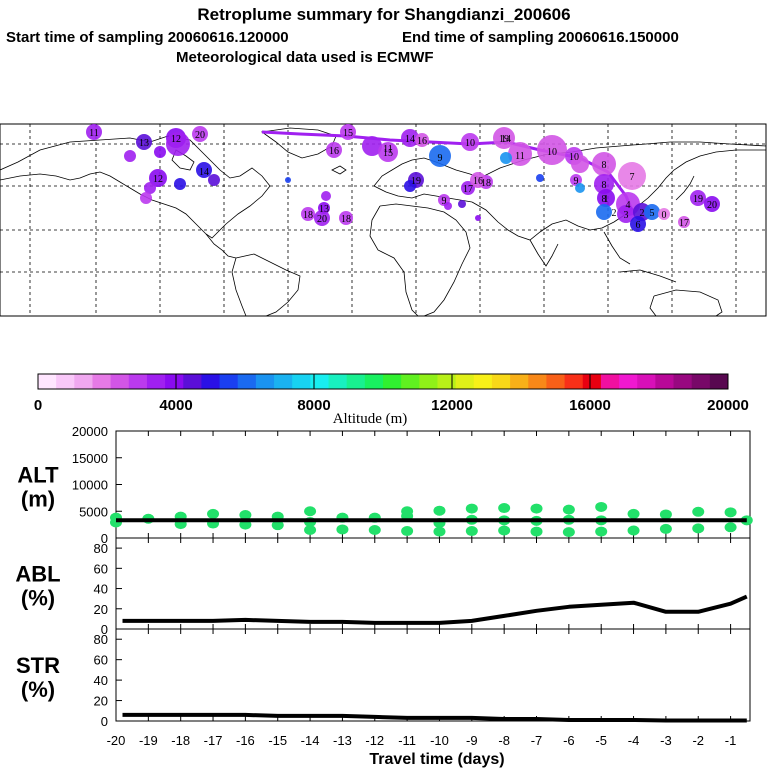 This screenshot has height=768, width=768. What do you see at coordinates (698, 740) in the screenshot?
I see `x-tick-label: -2` at bounding box center [698, 740].